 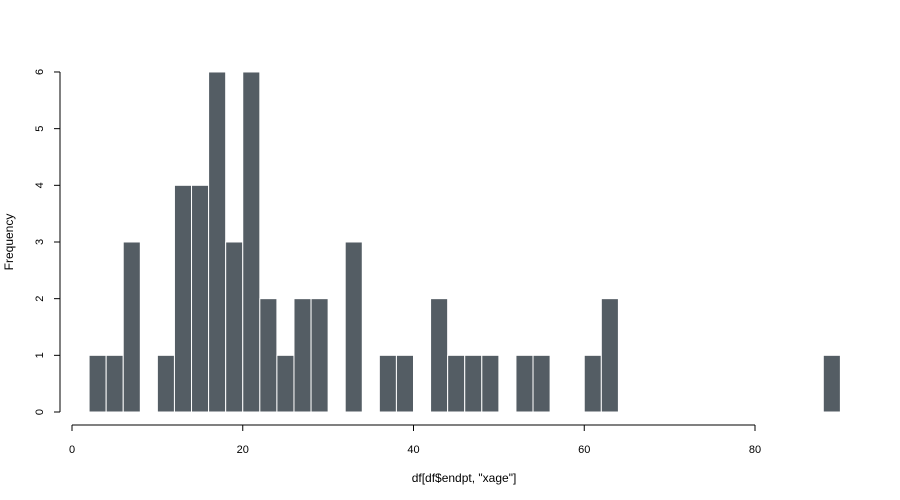 What do you see at coordinates (40, 242) in the screenshot?
I see `y-tick-label: 3` at bounding box center [40, 242].